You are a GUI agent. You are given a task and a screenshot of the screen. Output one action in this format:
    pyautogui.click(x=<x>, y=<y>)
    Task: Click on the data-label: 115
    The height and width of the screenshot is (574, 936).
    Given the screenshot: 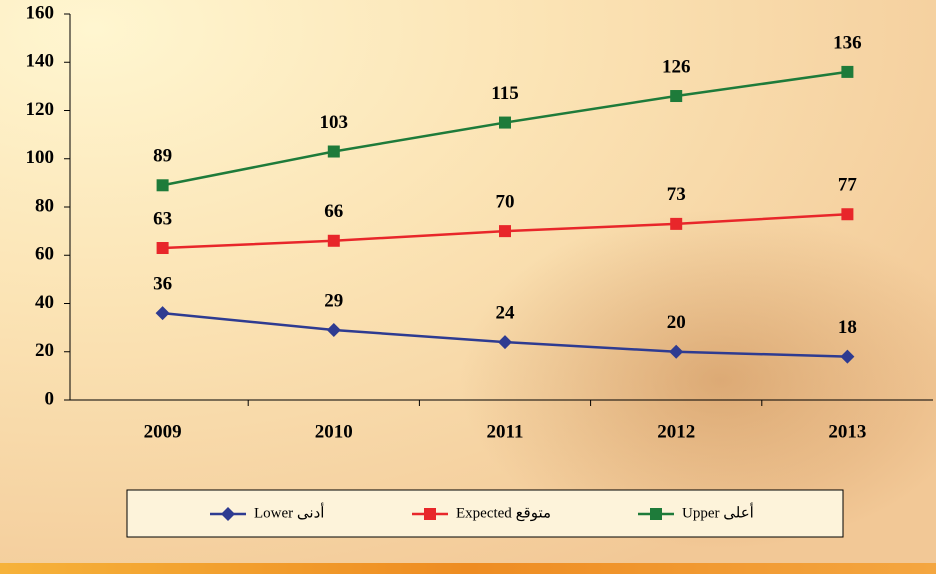 What is the action you would take?
    pyautogui.click(x=504, y=93)
    